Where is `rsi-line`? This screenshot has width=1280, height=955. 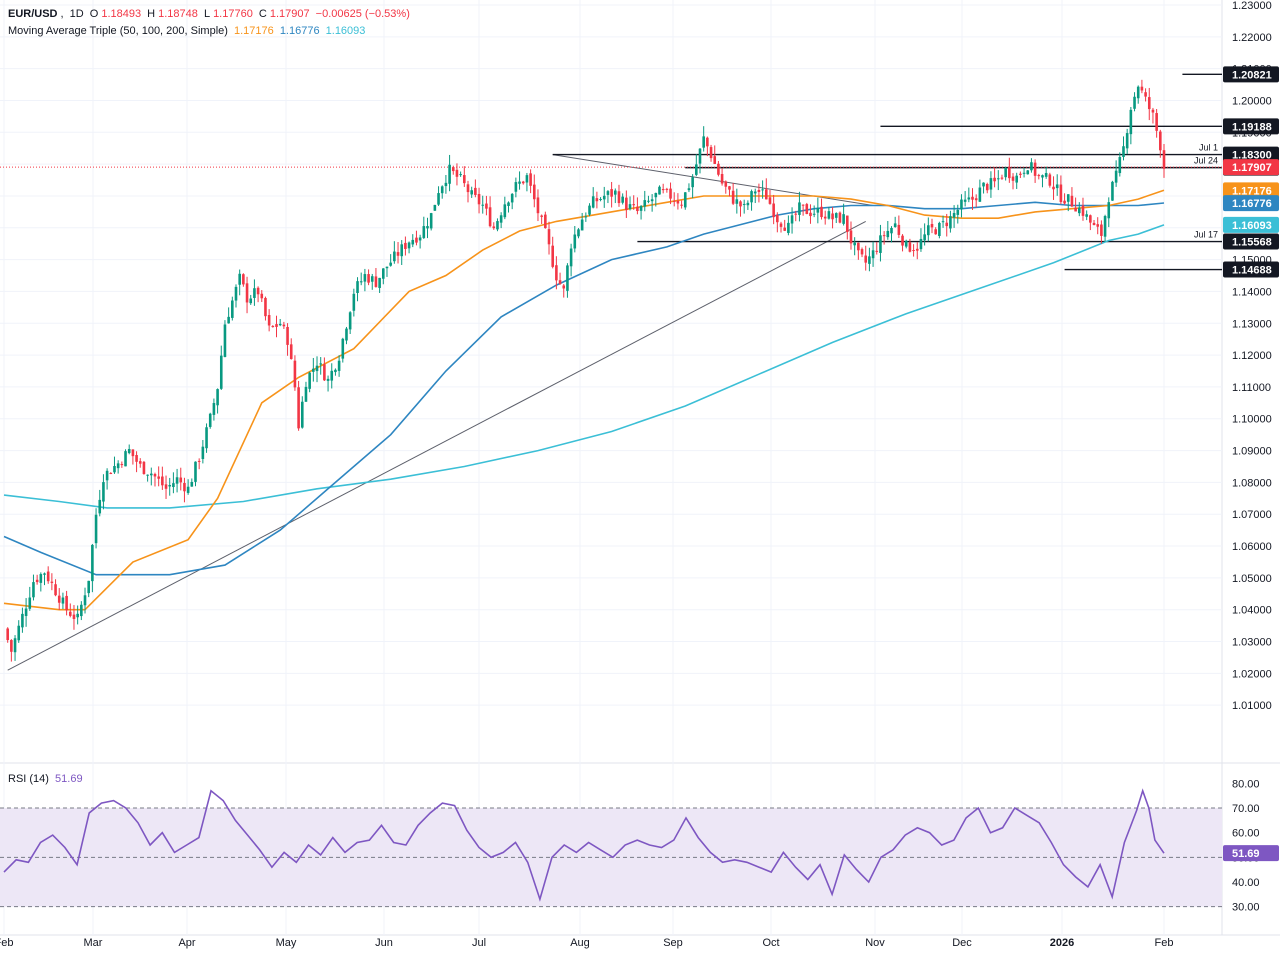 rsi-line is located at coordinates (584, 845).